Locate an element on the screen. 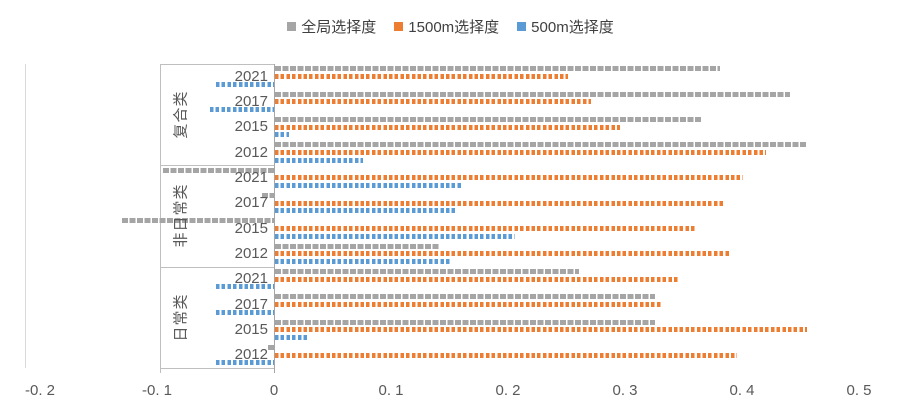  bar-全局选择度-复合类-2012 is located at coordinates (541, 145).